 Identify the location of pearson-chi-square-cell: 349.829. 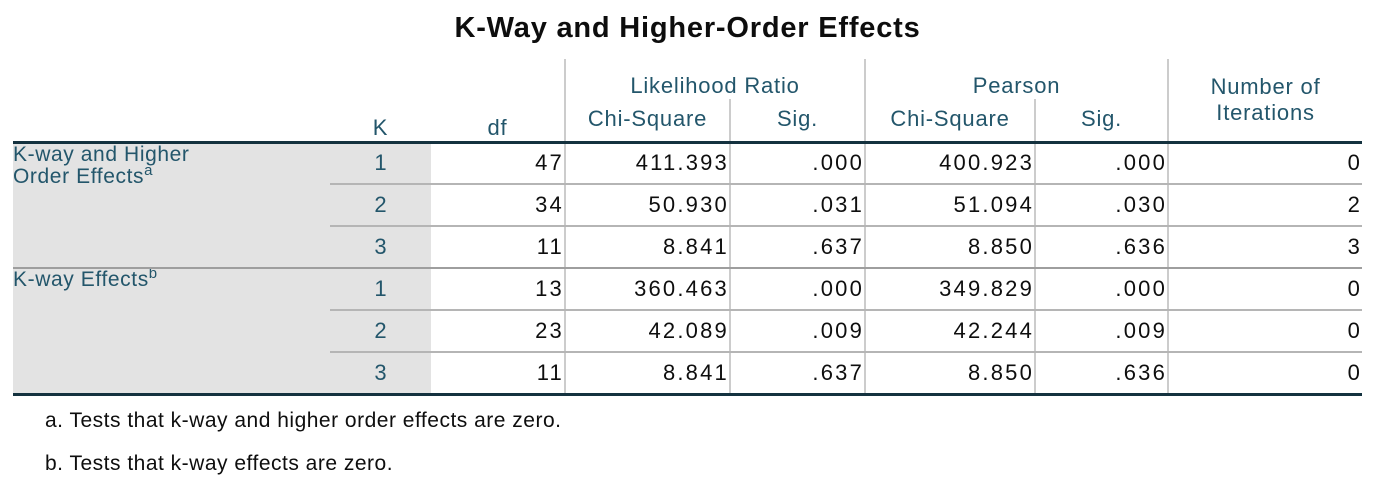
(950, 289).